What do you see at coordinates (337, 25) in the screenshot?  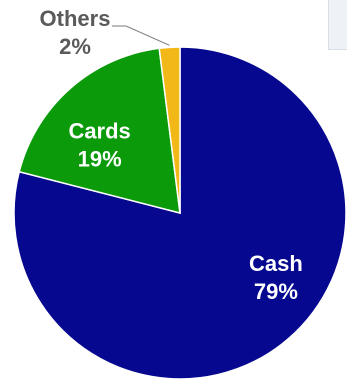 I see `background-panel` at bounding box center [337, 25].